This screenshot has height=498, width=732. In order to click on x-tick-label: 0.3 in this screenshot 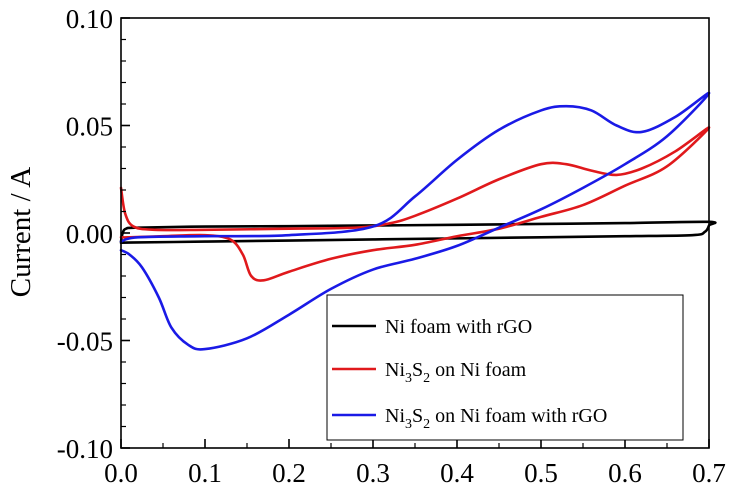, I will do `click(373, 473)`.